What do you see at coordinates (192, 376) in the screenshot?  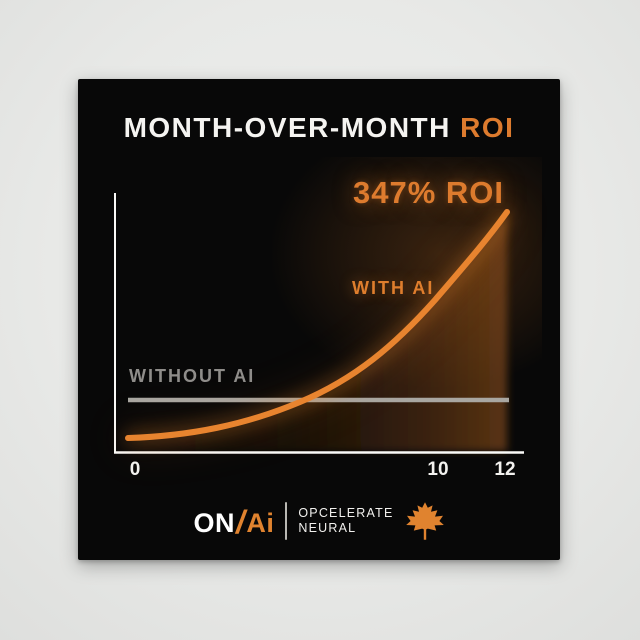 I see `without-ai-series-label: WITHOUT AI` at bounding box center [192, 376].